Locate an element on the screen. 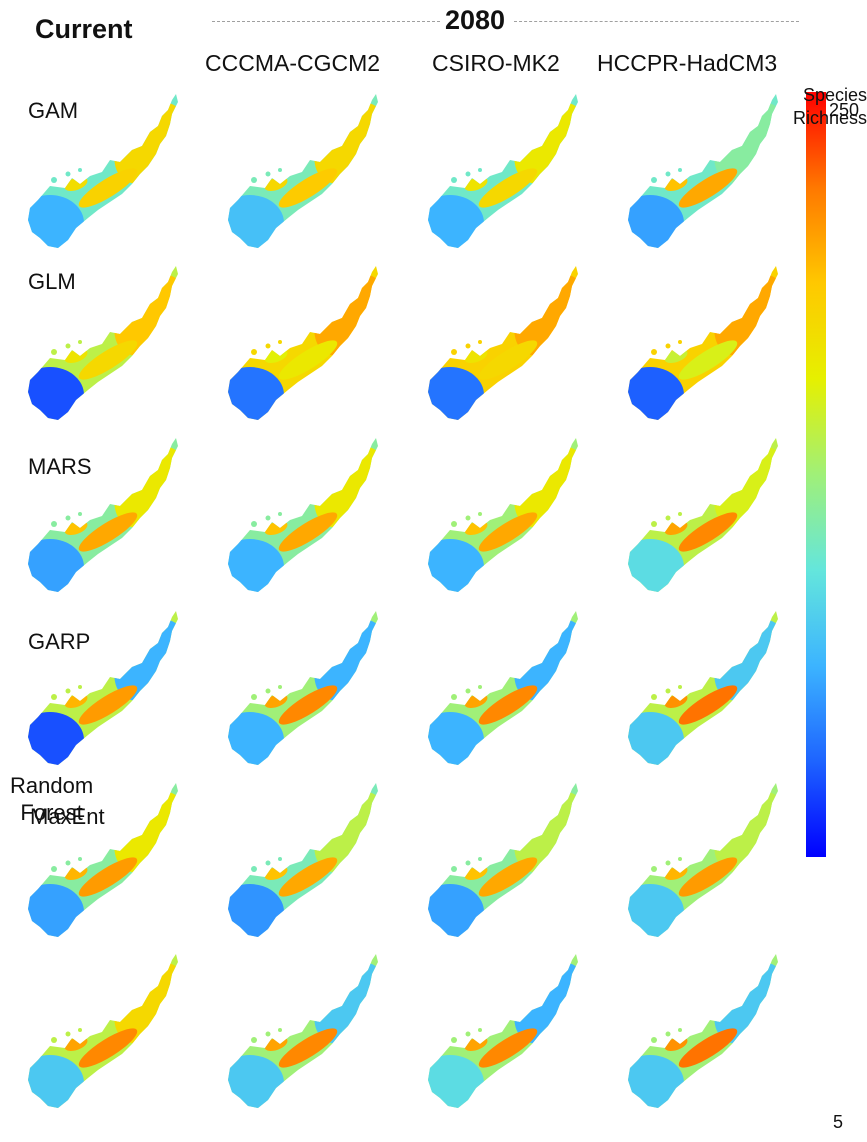  species-richness-colorbar is located at coordinates (816, 474).